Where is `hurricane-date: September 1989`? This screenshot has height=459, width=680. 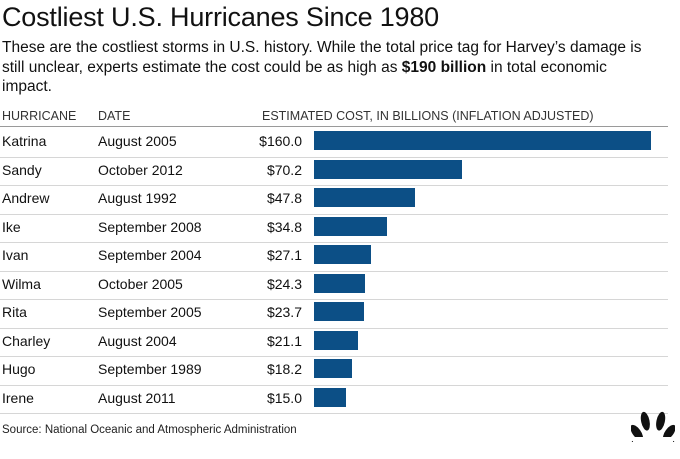
hurricane-date: September 1989 is located at coordinates (150, 369).